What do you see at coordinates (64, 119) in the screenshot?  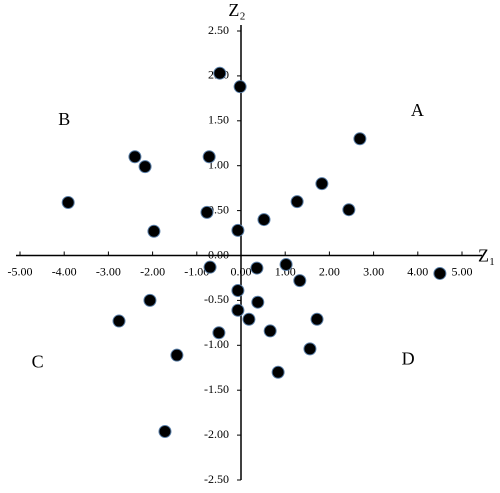 I see `quadrant-label: B` at bounding box center [64, 119].